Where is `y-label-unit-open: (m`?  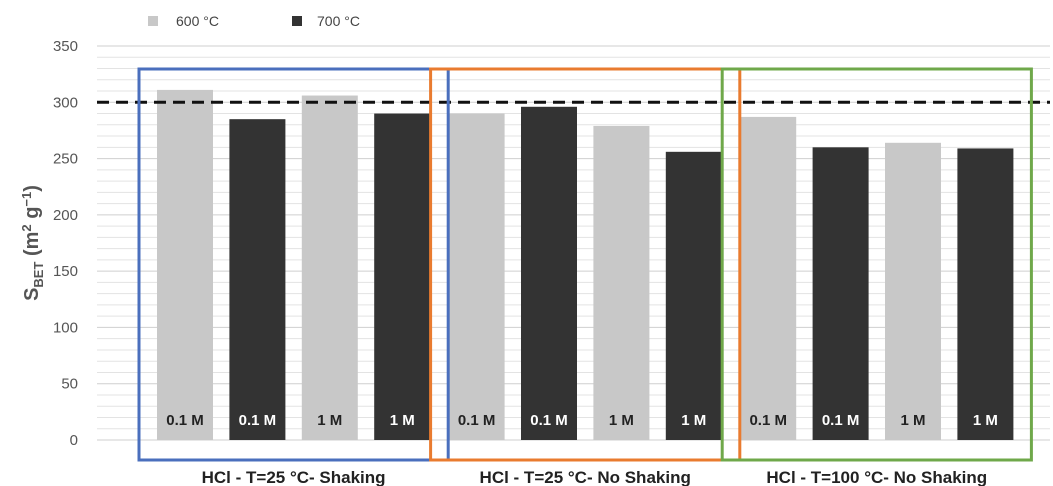
y-label-unit-open: (m is located at coordinates (32, 247).